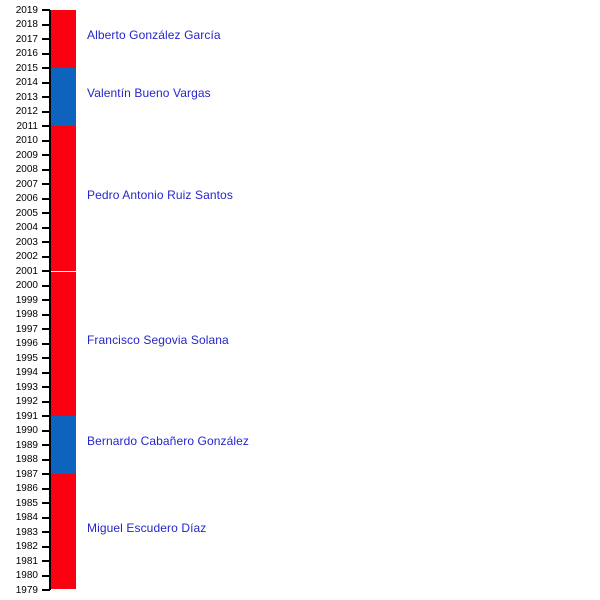 The height and width of the screenshot is (600, 600). What do you see at coordinates (63, 39) in the screenshot?
I see `timeline-segment-2015-2019` at bounding box center [63, 39].